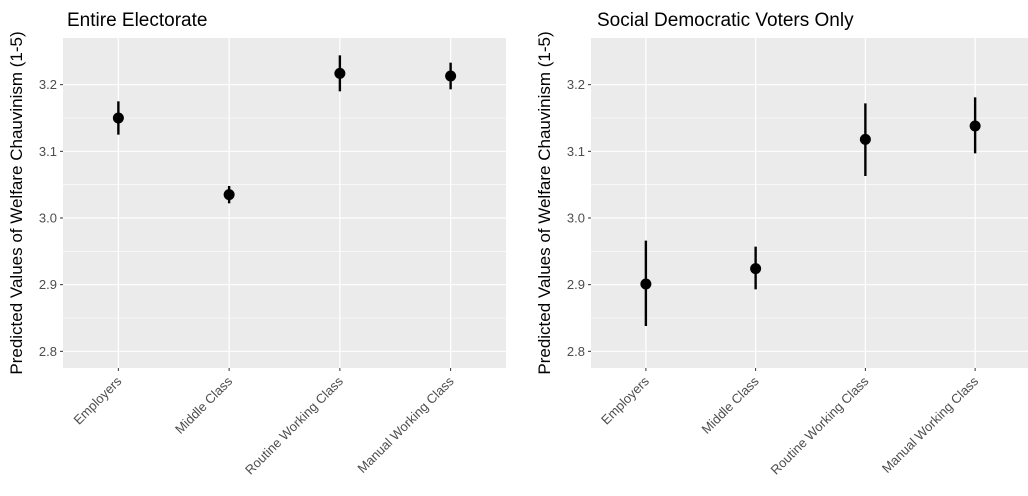 The image size is (1028, 496). What do you see at coordinates (284, 129) in the screenshot?
I see `data-marks` at bounding box center [284, 129].